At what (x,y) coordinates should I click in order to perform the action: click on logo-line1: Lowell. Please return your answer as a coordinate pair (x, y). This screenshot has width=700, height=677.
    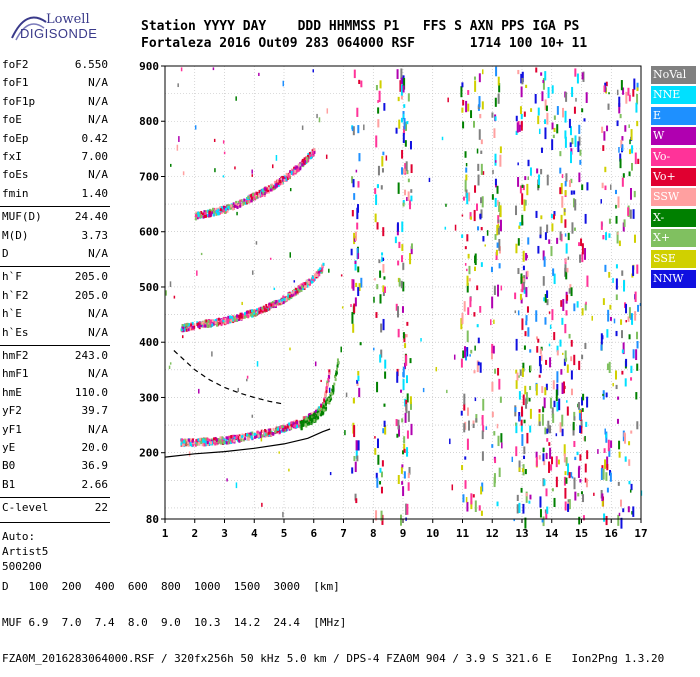
    Looking at the image, I should click on (68, 19).